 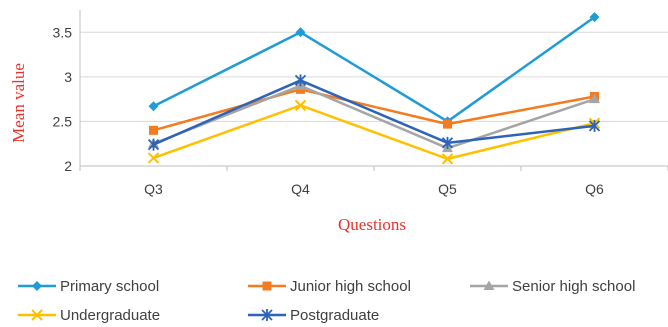 I want to click on legend-item: Primary school, so click(x=88, y=286).